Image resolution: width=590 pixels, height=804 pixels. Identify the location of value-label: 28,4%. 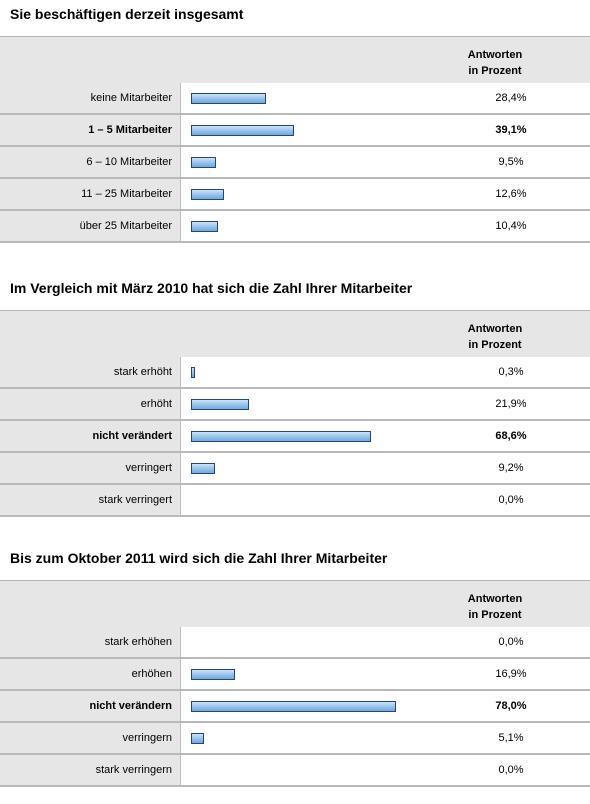
(511, 98).